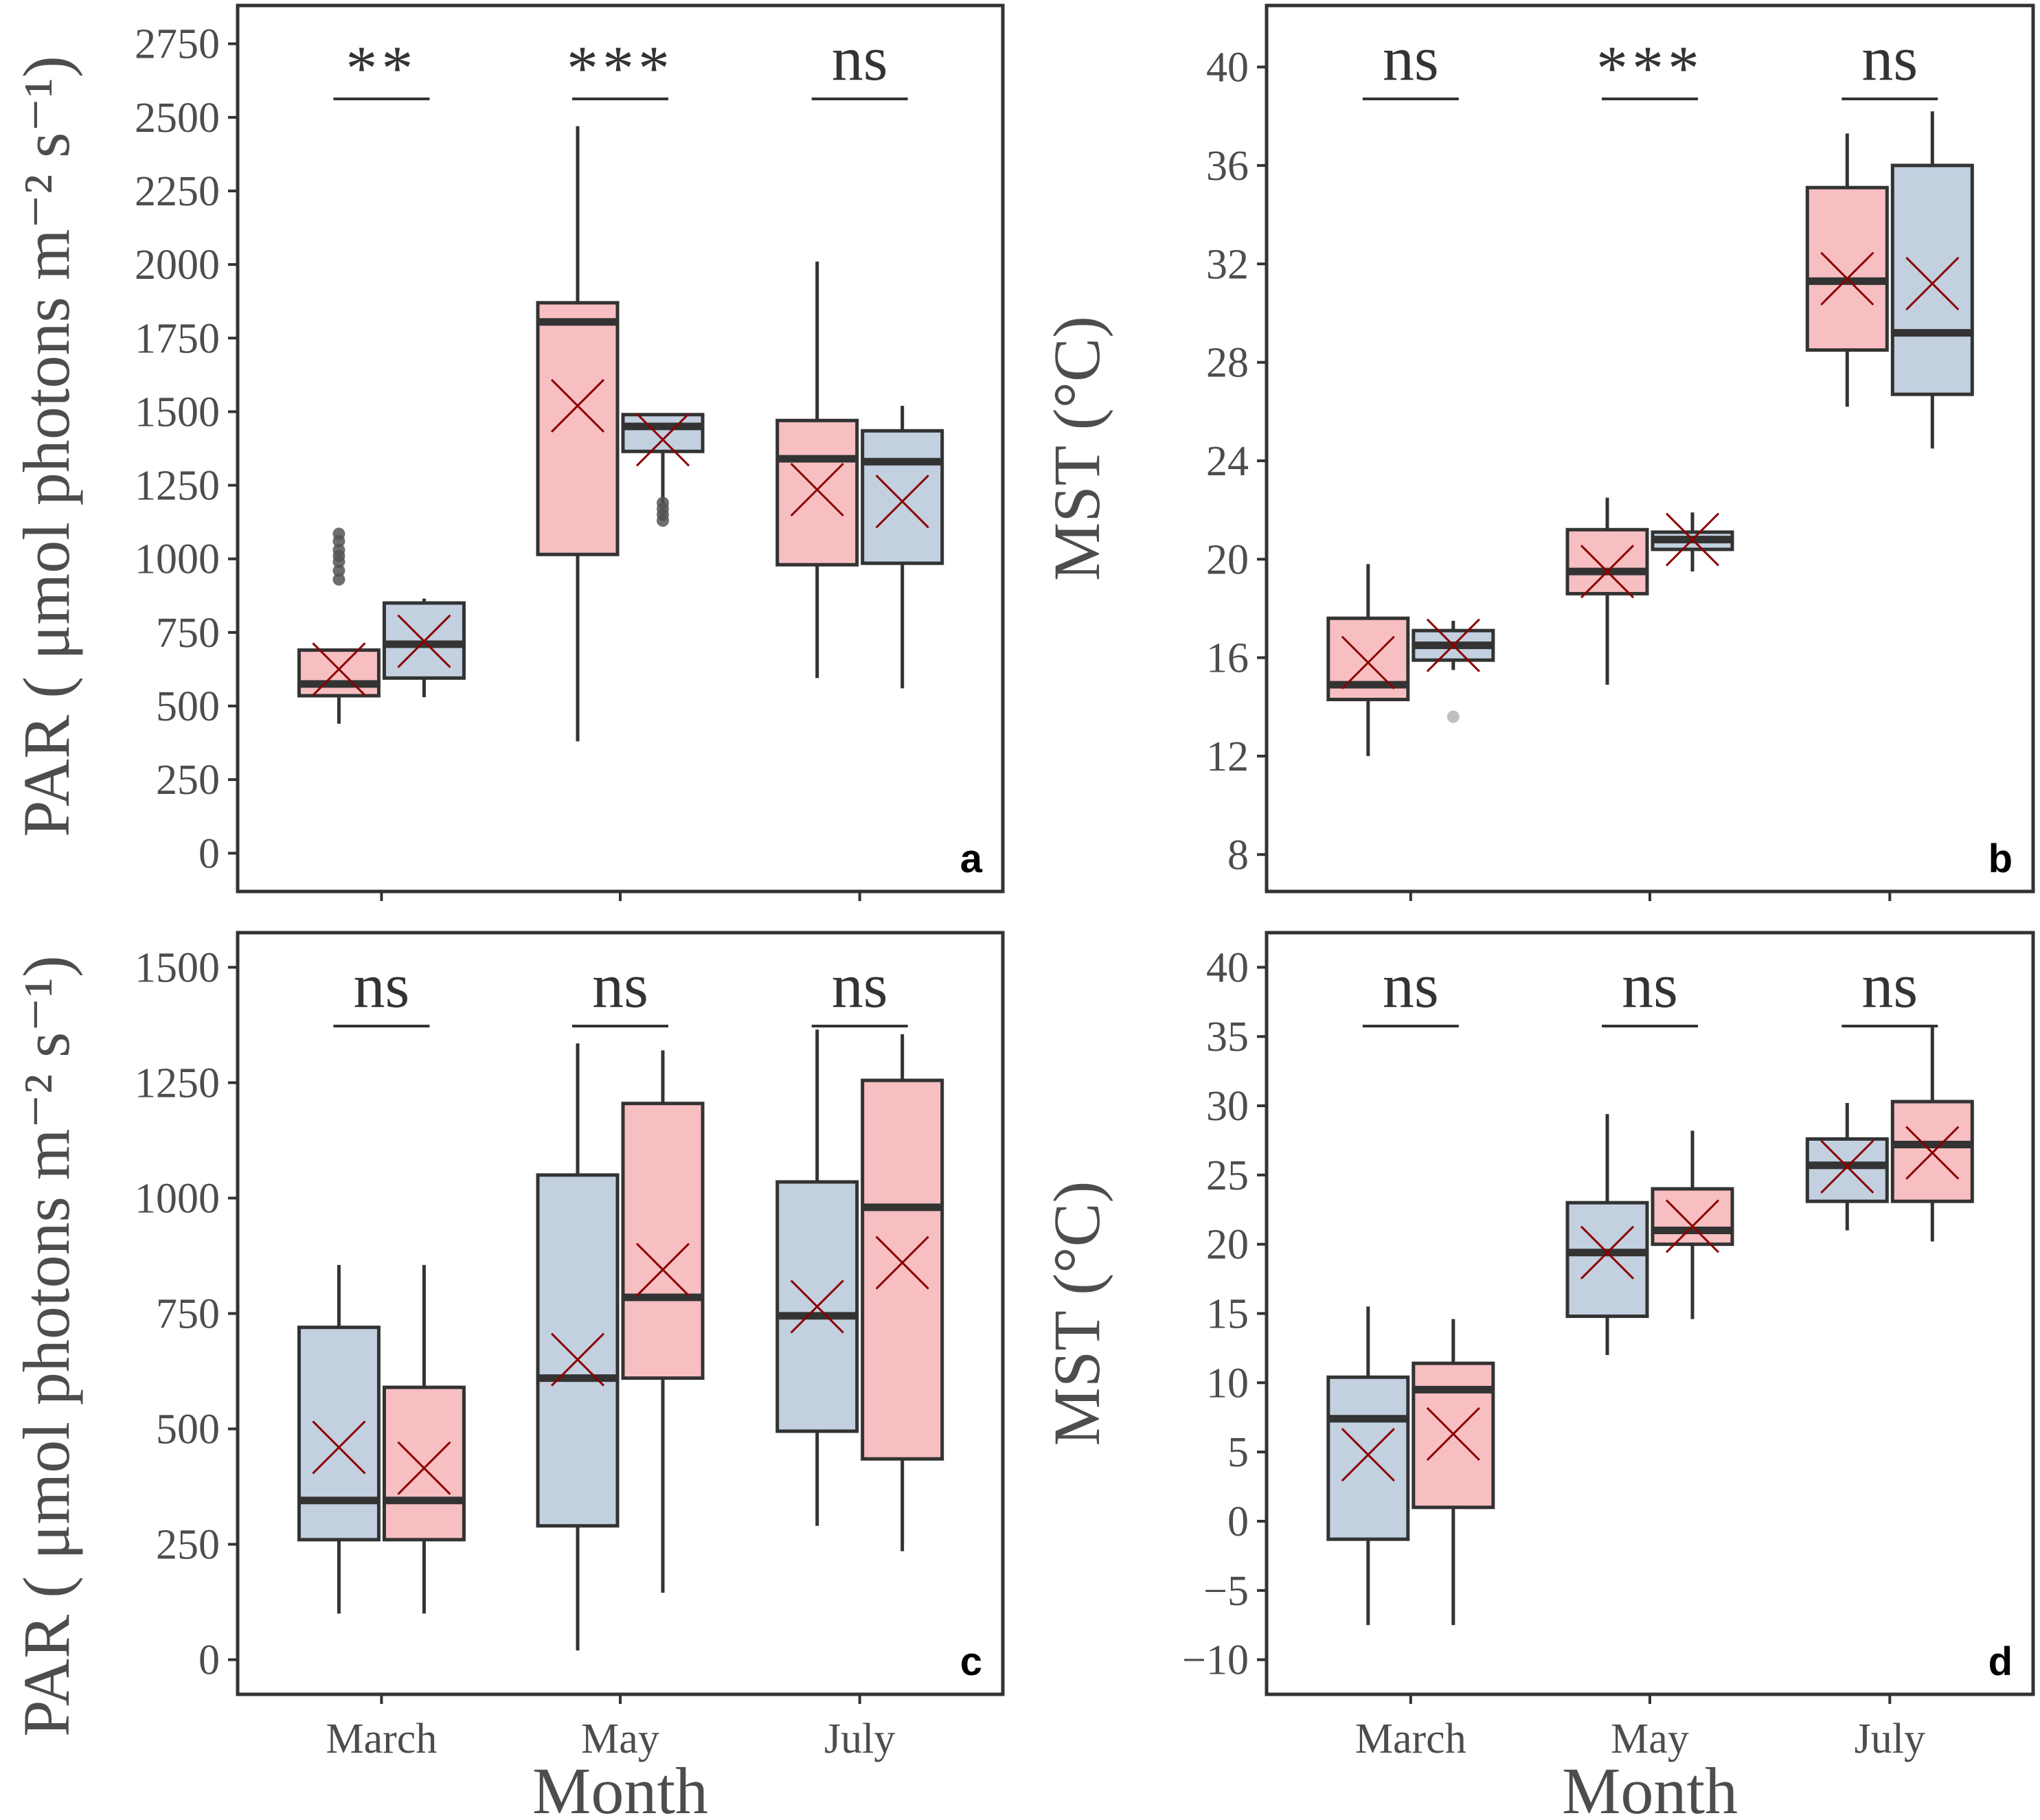 The width and height of the screenshot is (2040, 1820). I want to click on y-tick-label: 35, so click(1227, 1037).